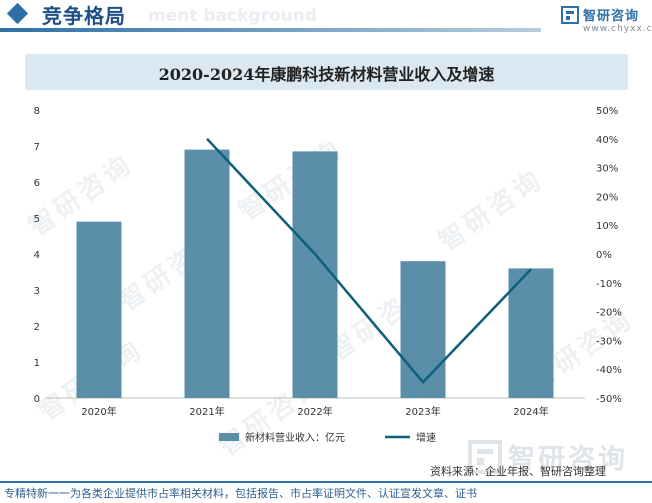 The height and width of the screenshot is (503, 652). Describe the element at coordinates (607, 169) in the screenshot. I see `right-axis-tick-label: 30%` at that location.